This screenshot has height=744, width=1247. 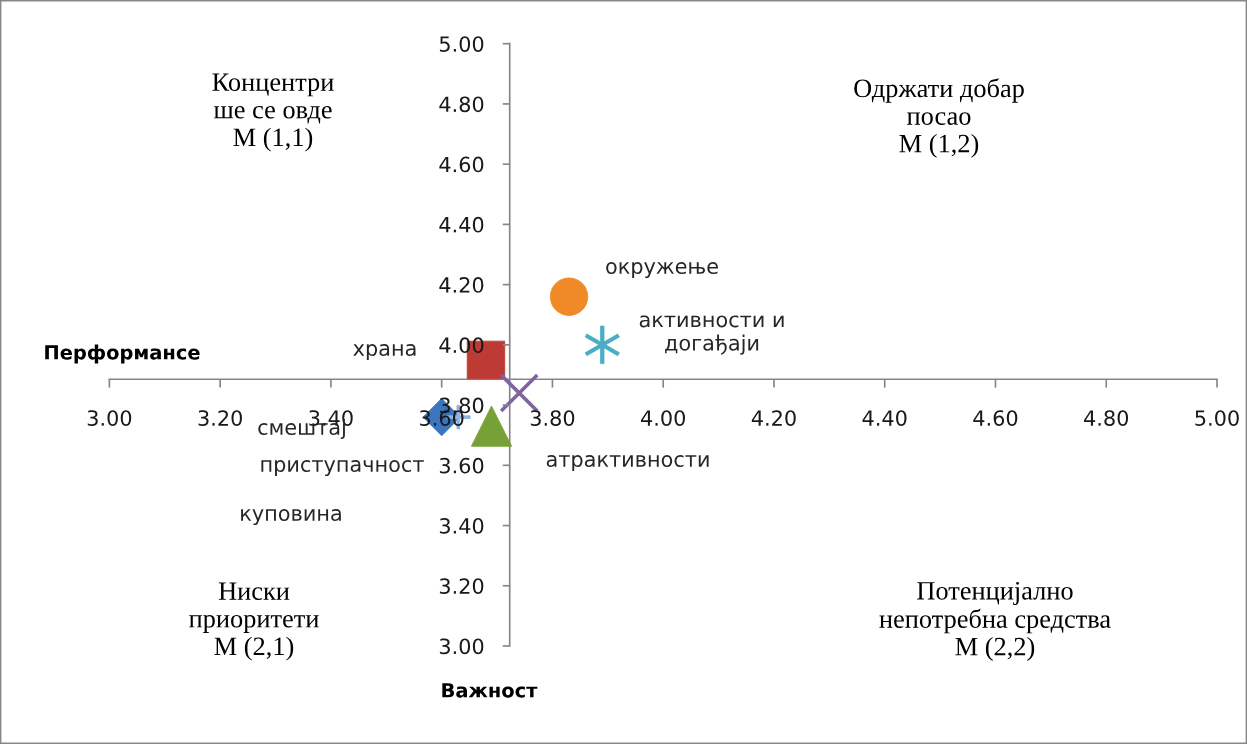 What do you see at coordinates (342, 468) in the screenshot?
I see `annotation: приступачност` at bounding box center [342, 468].